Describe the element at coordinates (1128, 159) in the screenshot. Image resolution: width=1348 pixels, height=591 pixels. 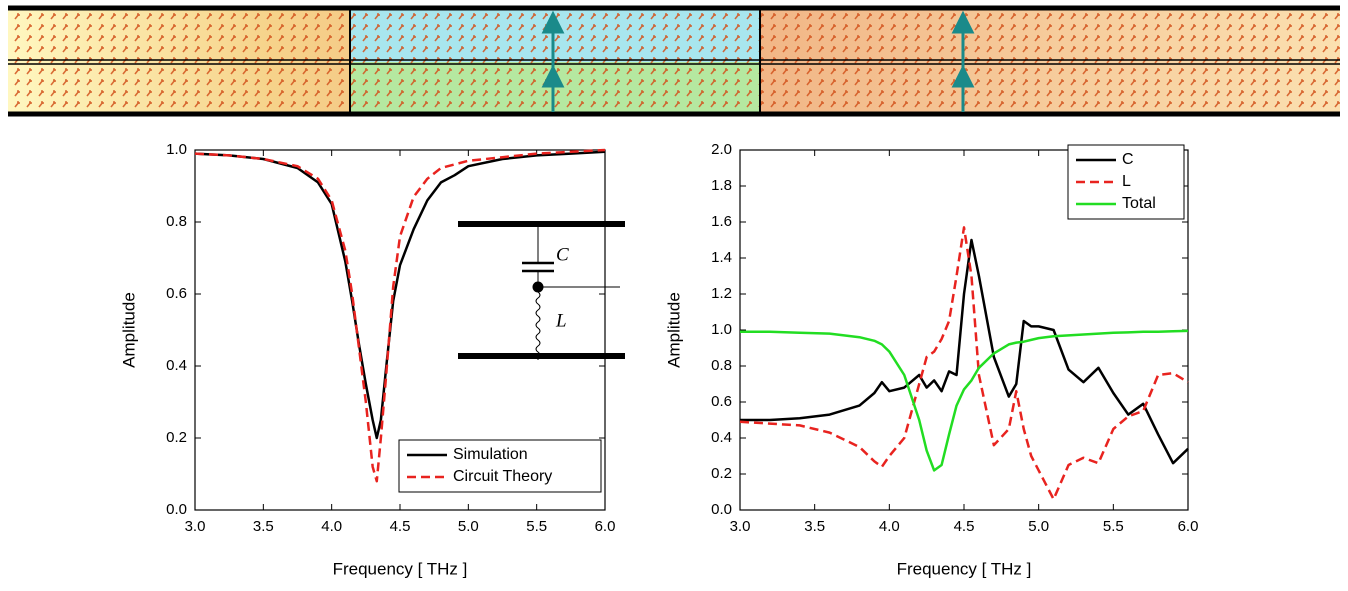
I see `legend-label: C` at that location.